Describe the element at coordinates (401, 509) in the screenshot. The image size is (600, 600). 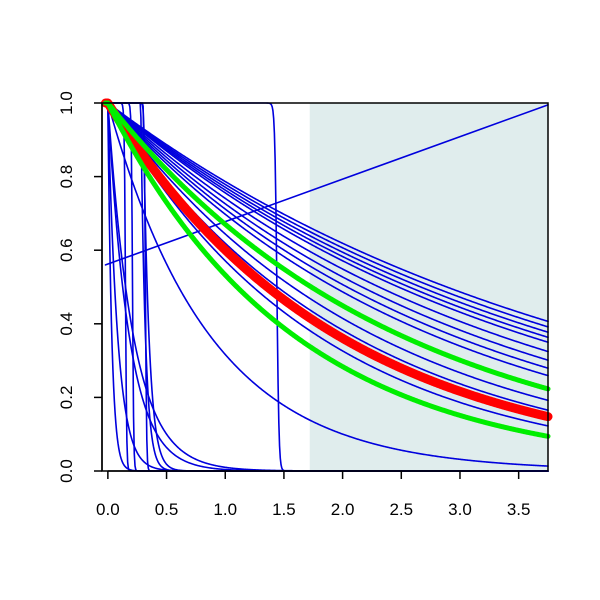
I see `x-tick-label: 2.5` at that location.